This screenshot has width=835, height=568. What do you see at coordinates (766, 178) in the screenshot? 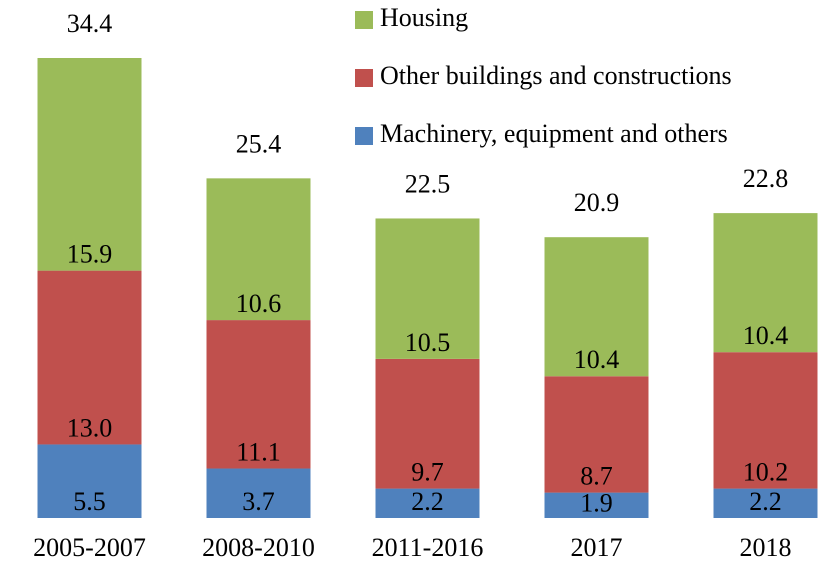
I see `total-label: 22.8` at bounding box center [766, 178].